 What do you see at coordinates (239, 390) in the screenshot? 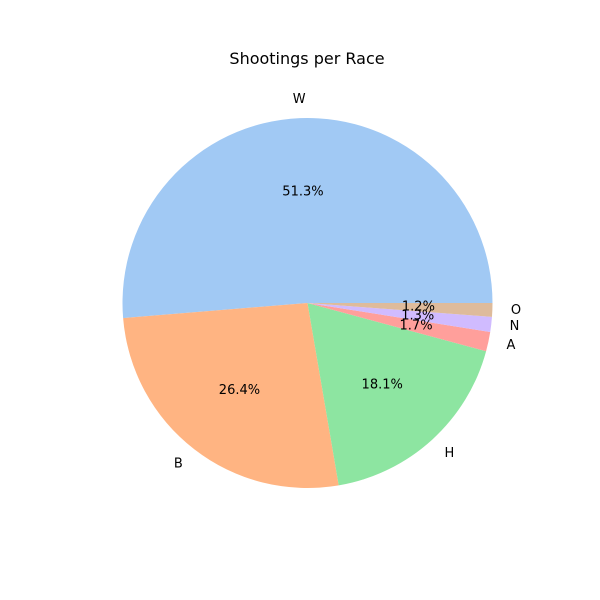
I see `percent-label-b: 26.4%` at bounding box center [239, 390].